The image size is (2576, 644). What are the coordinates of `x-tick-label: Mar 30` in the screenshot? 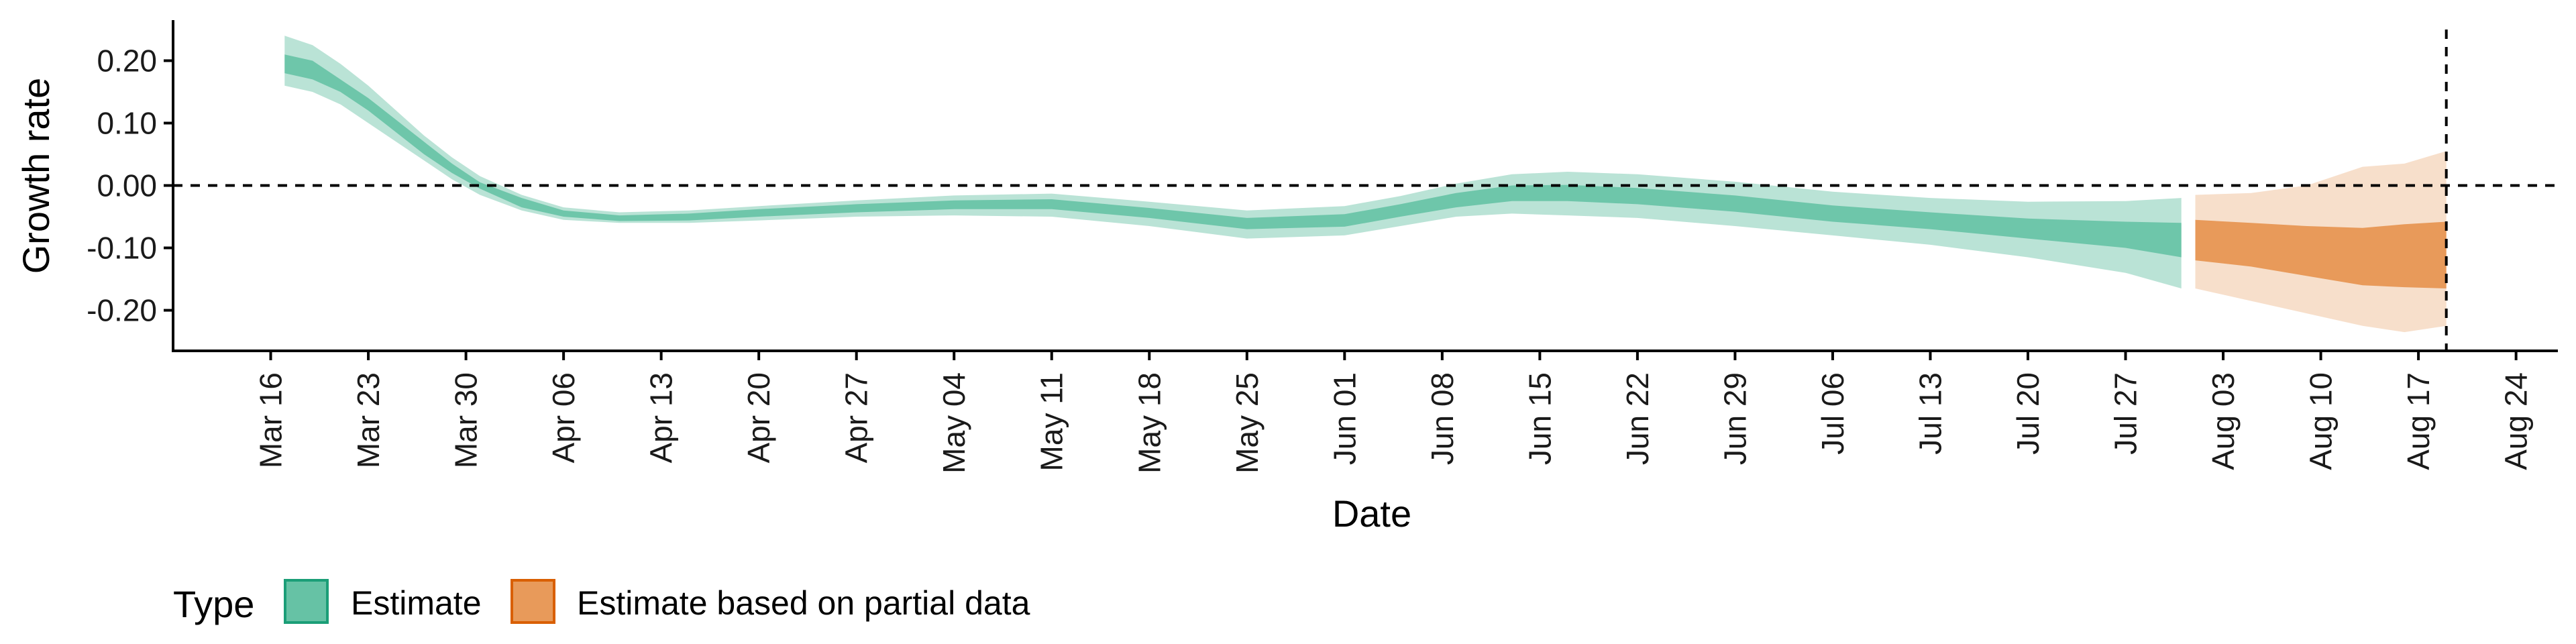 It's located at (466, 420).